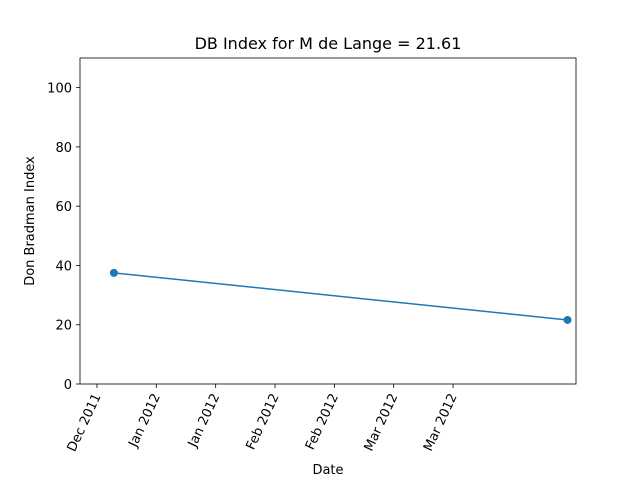 The height and width of the screenshot is (480, 640). What do you see at coordinates (63, 207) in the screenshot?
I see `y-tick-label-3: 60` at bounding box center [63, 207].